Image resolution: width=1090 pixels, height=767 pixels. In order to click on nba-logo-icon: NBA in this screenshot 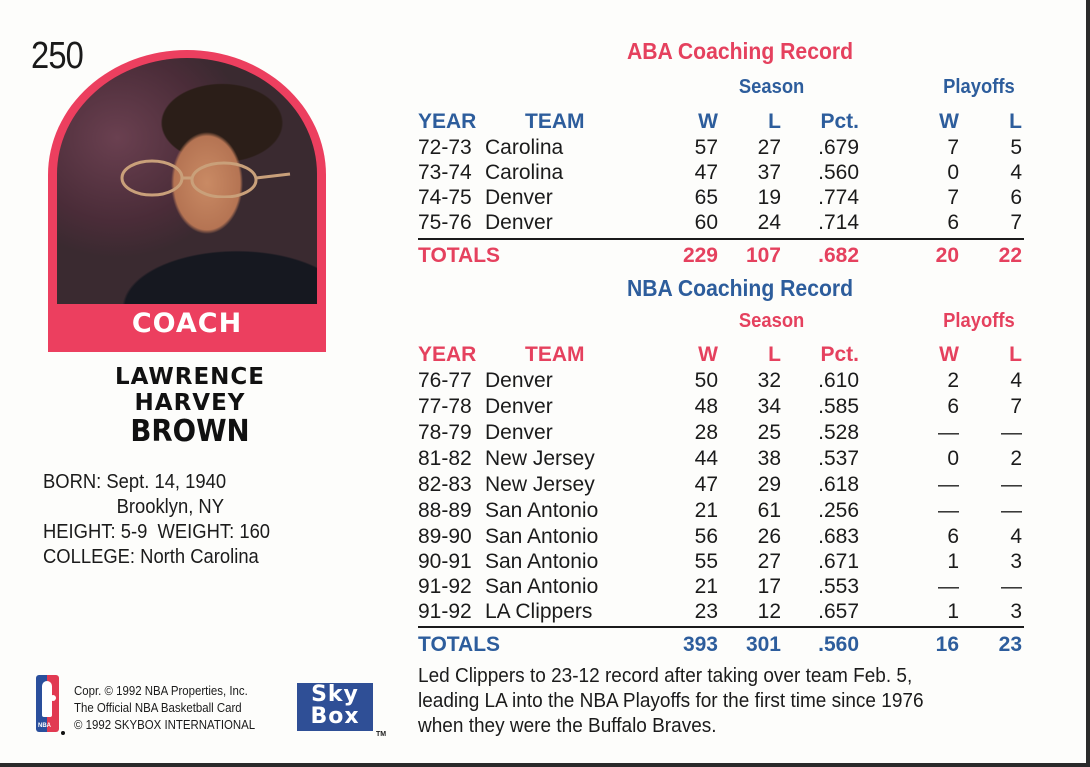, I will do `click(47, 703)`.